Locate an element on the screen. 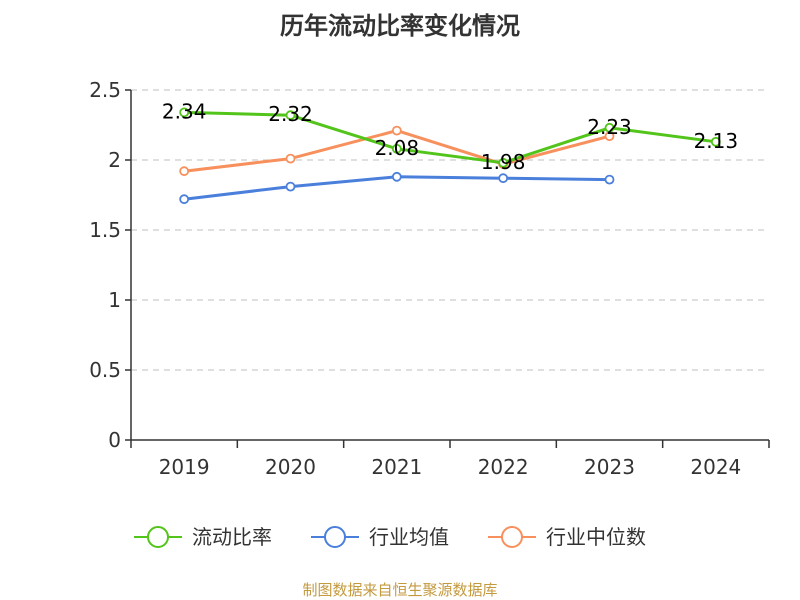 The height and width of the screenshot is (600, 800). y-tick-label: 2 is located at coordinates (114, 160).